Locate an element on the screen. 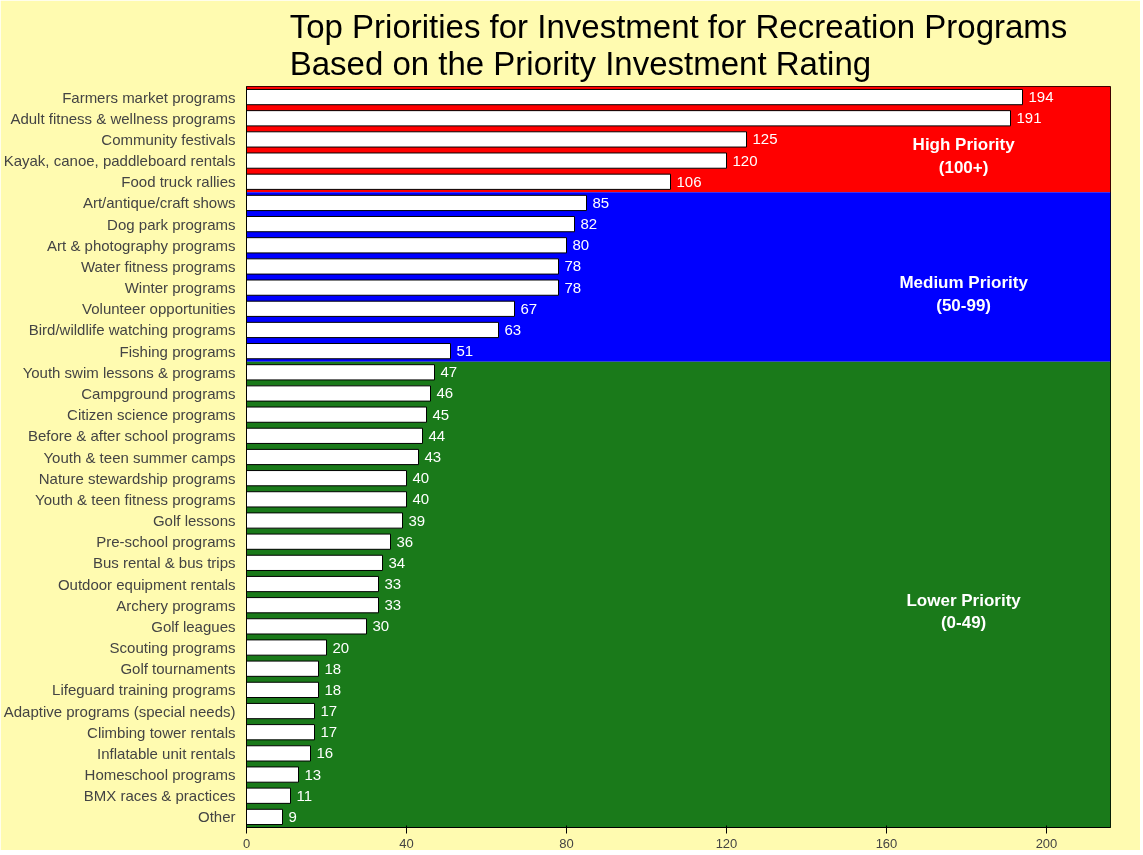 The width and height of the screenshot is (1143, 855). y-tick-label: Youth & teen summer camps is located at coordinates (139, 457).